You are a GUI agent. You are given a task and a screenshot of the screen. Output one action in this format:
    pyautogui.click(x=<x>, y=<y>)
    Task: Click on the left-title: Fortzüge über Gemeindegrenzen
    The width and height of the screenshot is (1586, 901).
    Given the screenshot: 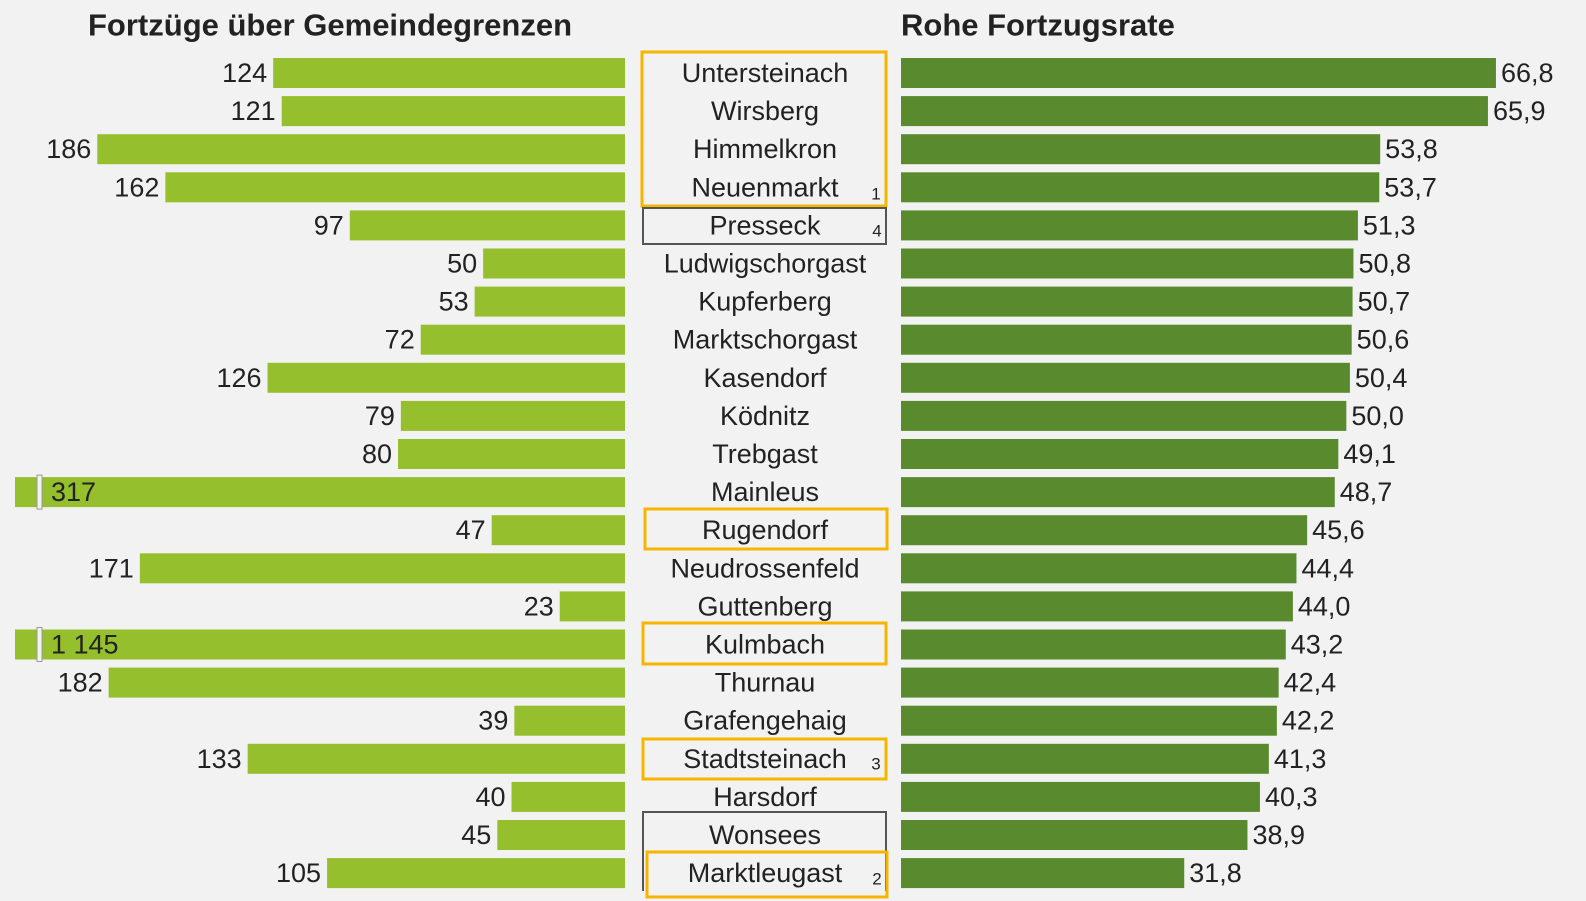 What is the action you would take?
    pyautogui.click(x=330, y=25)
    